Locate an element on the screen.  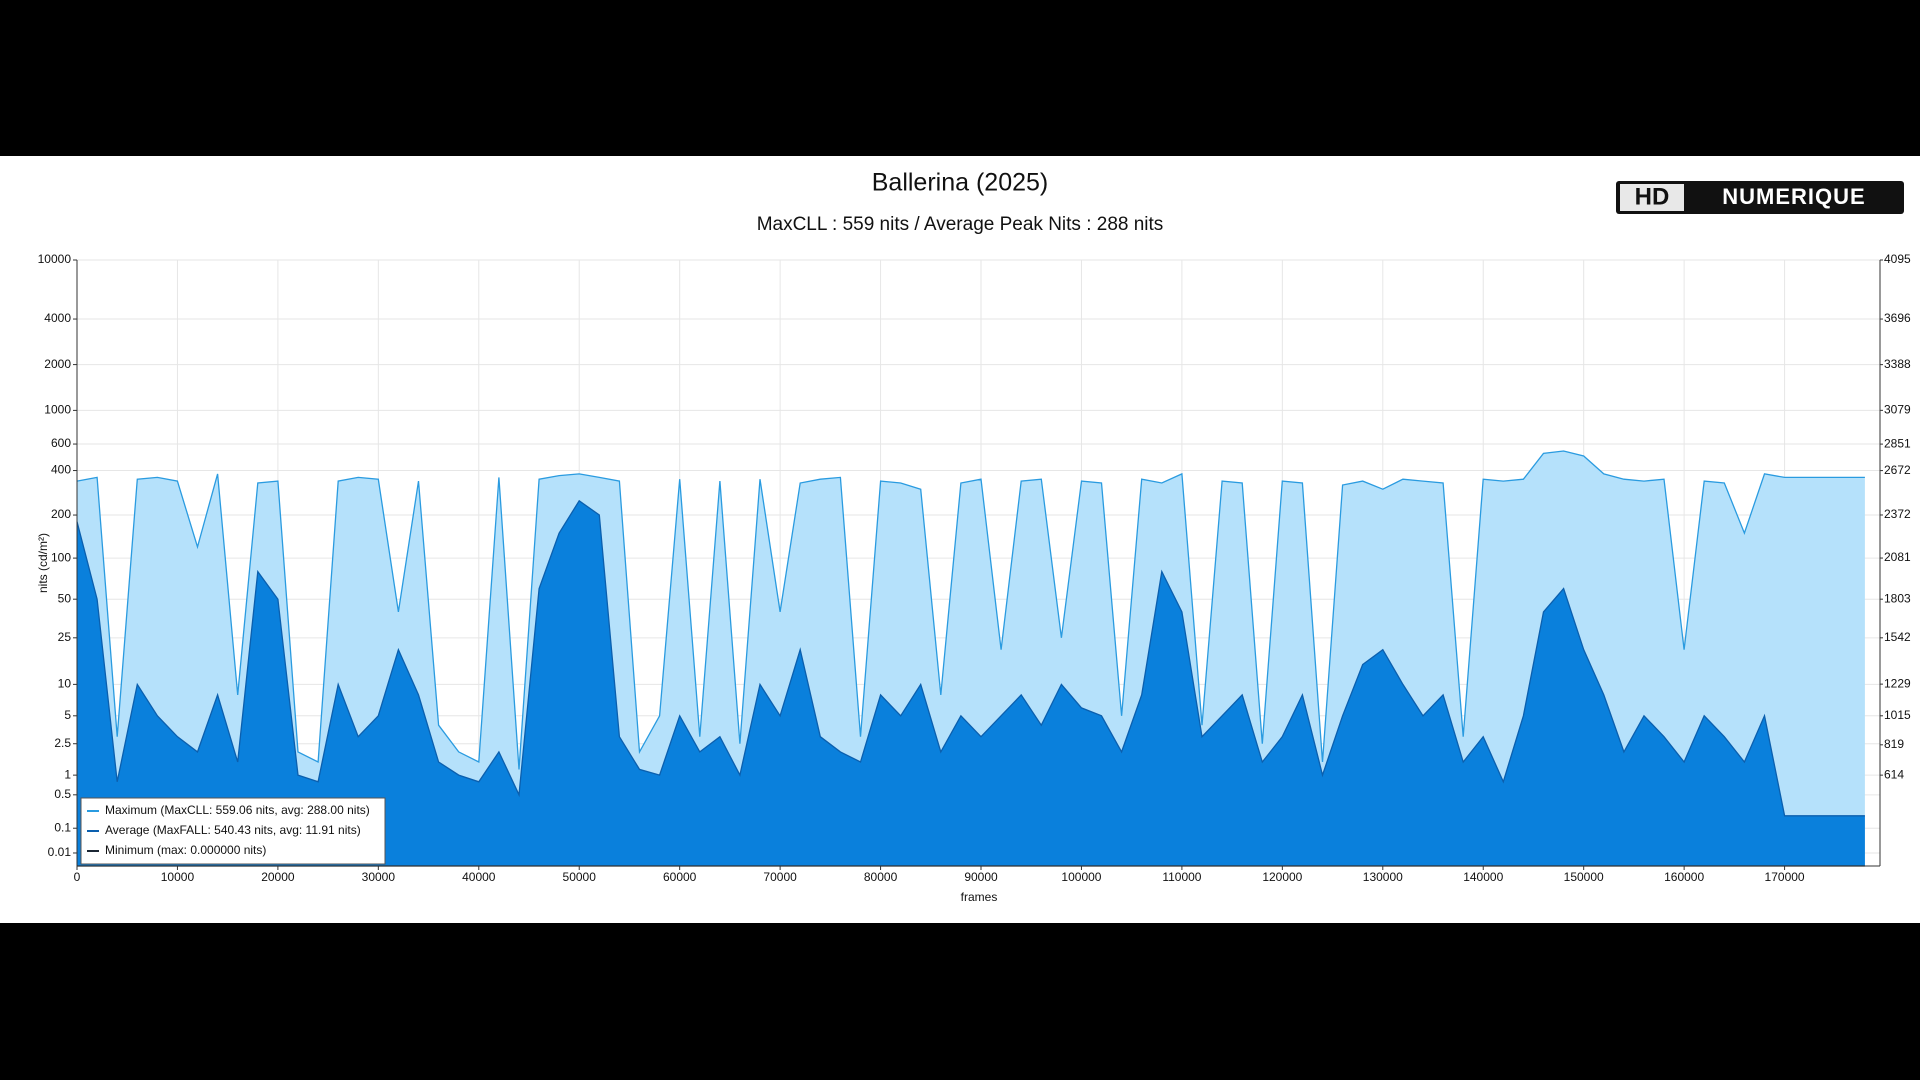
y2-tick-label: 819 is located at coordinates (1894, 744).